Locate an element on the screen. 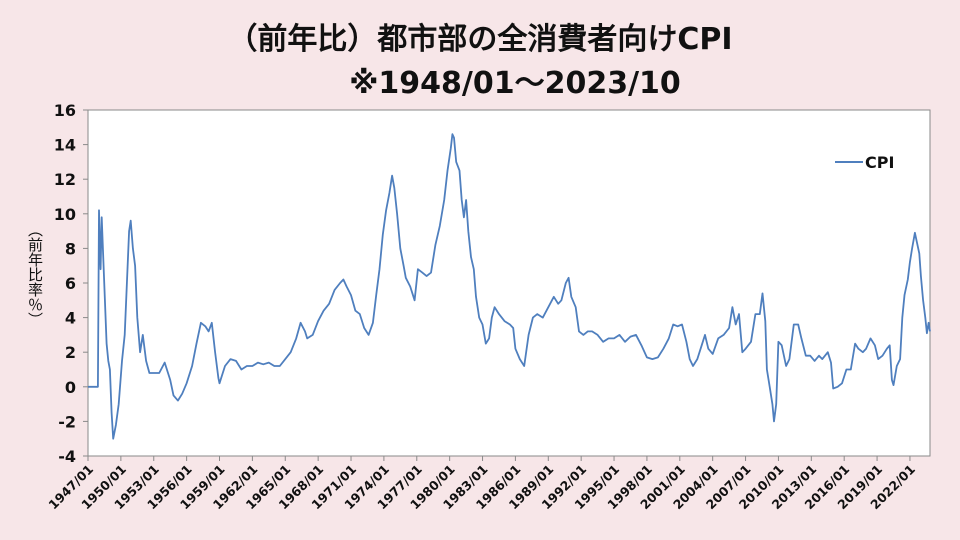  y-tick-label: 2 is located at coordinates (70, 352).